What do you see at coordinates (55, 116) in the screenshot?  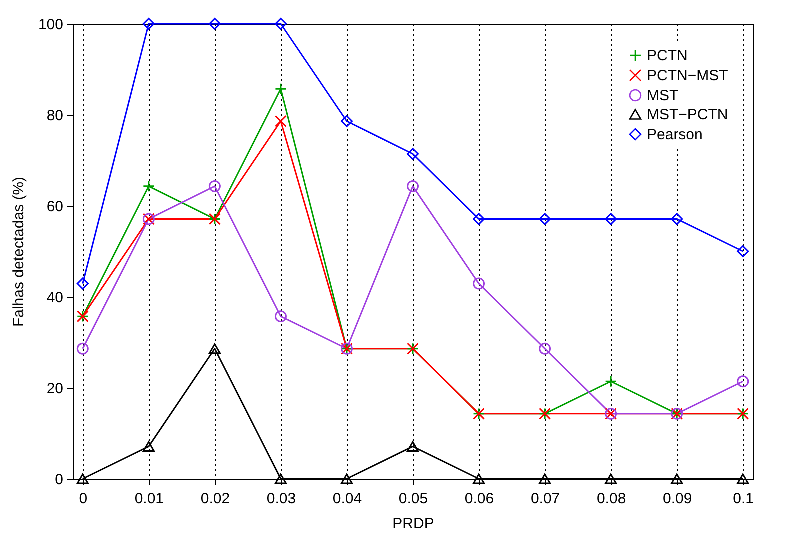 I see `y-tick-label: 80` at bounding box center [55, 116].